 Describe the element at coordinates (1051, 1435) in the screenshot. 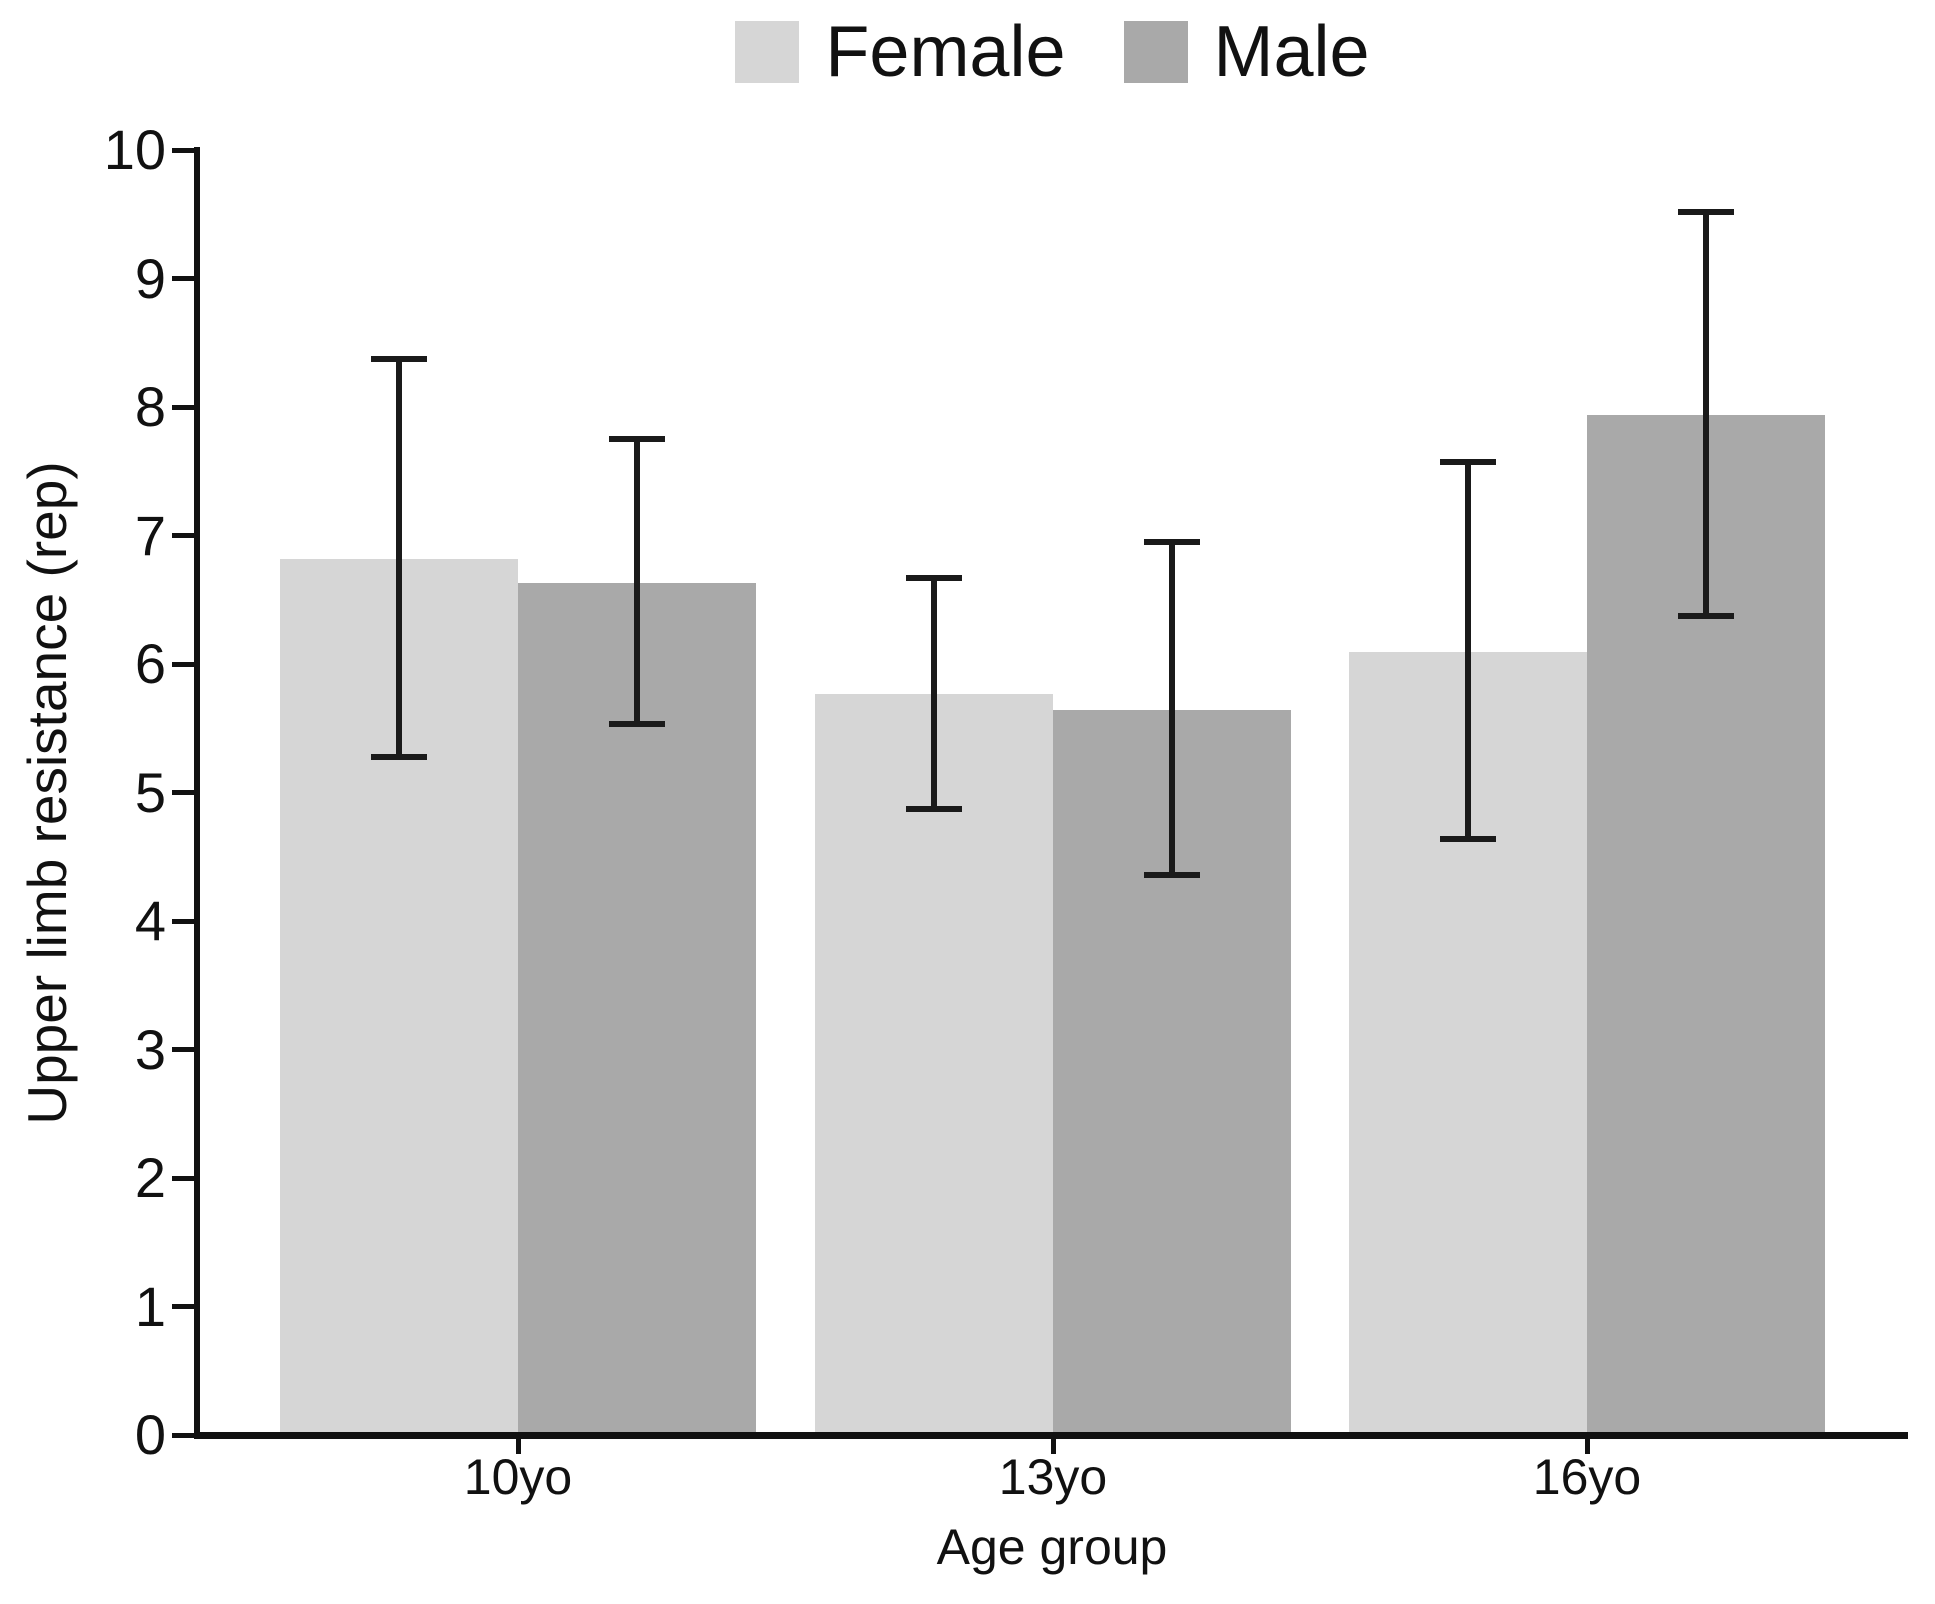

I see `x-axis-line` at that location.